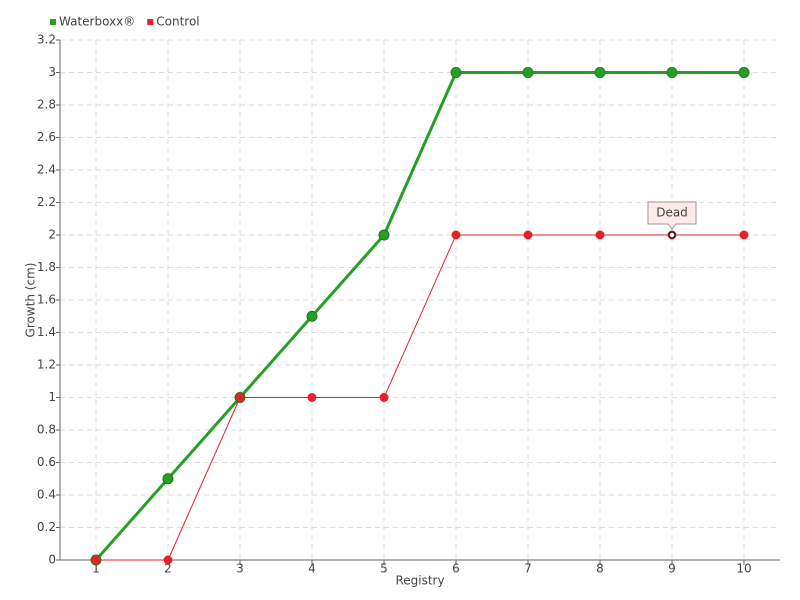 This screenshot has width=800, height=600. I want to click on y-tick-label: 3.2, so click(46, 40).